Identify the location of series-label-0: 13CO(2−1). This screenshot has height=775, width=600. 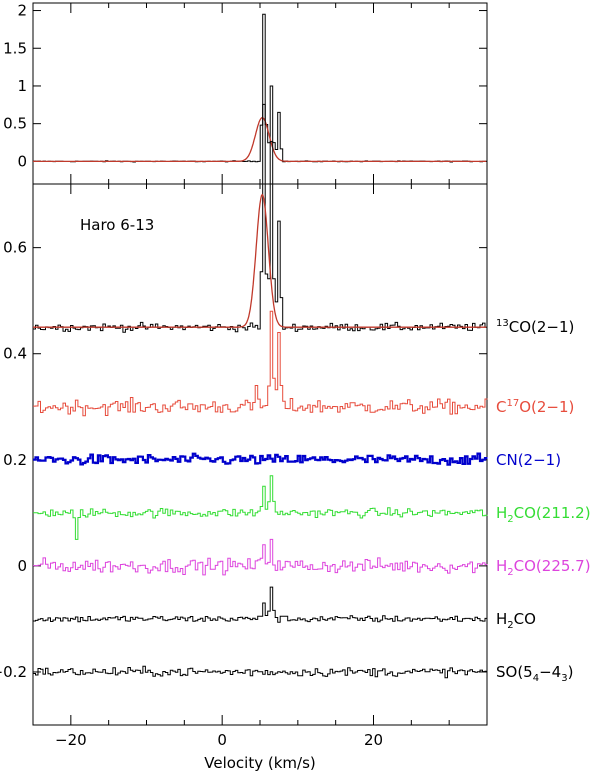
(535, 327).